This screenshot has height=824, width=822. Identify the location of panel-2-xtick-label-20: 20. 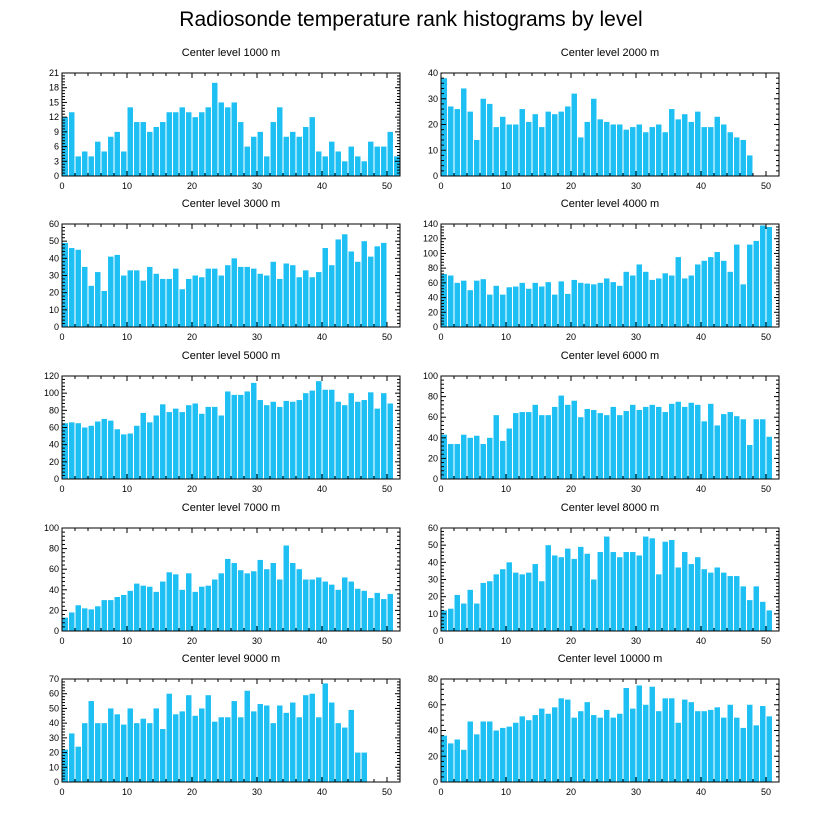
(192, 337).